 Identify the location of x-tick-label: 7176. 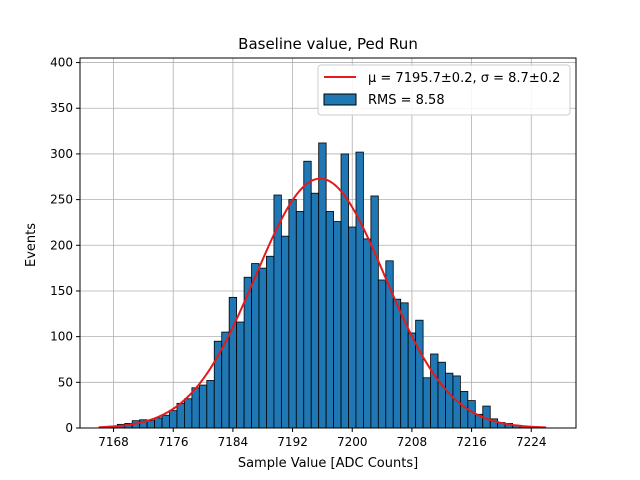
(173, 442).